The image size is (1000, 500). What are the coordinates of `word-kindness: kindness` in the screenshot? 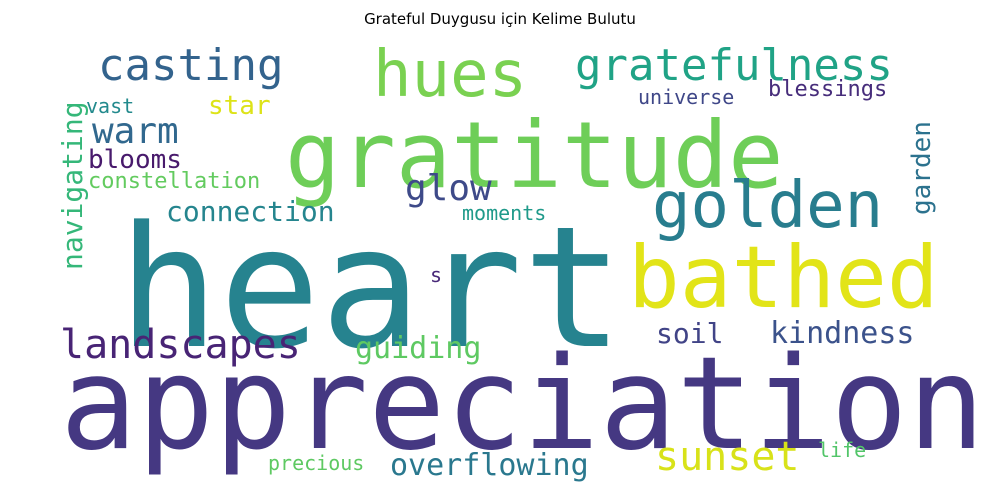 It's located at (842, 333).